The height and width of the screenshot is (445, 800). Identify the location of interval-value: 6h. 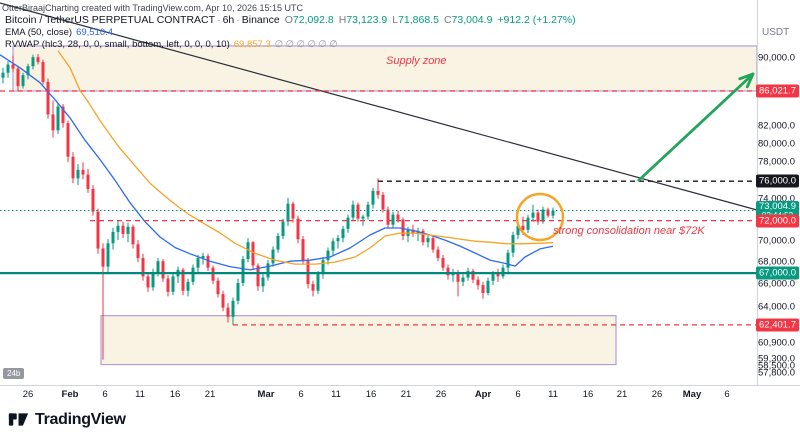
(228, 20).